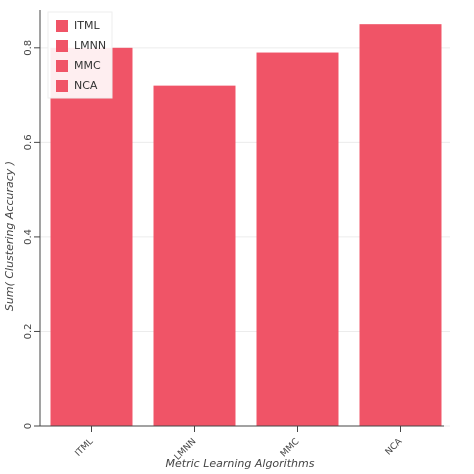  Describe the element at coordinates (85, 448) in the screenshot. I see `x-tick-label: ITML` at that location.